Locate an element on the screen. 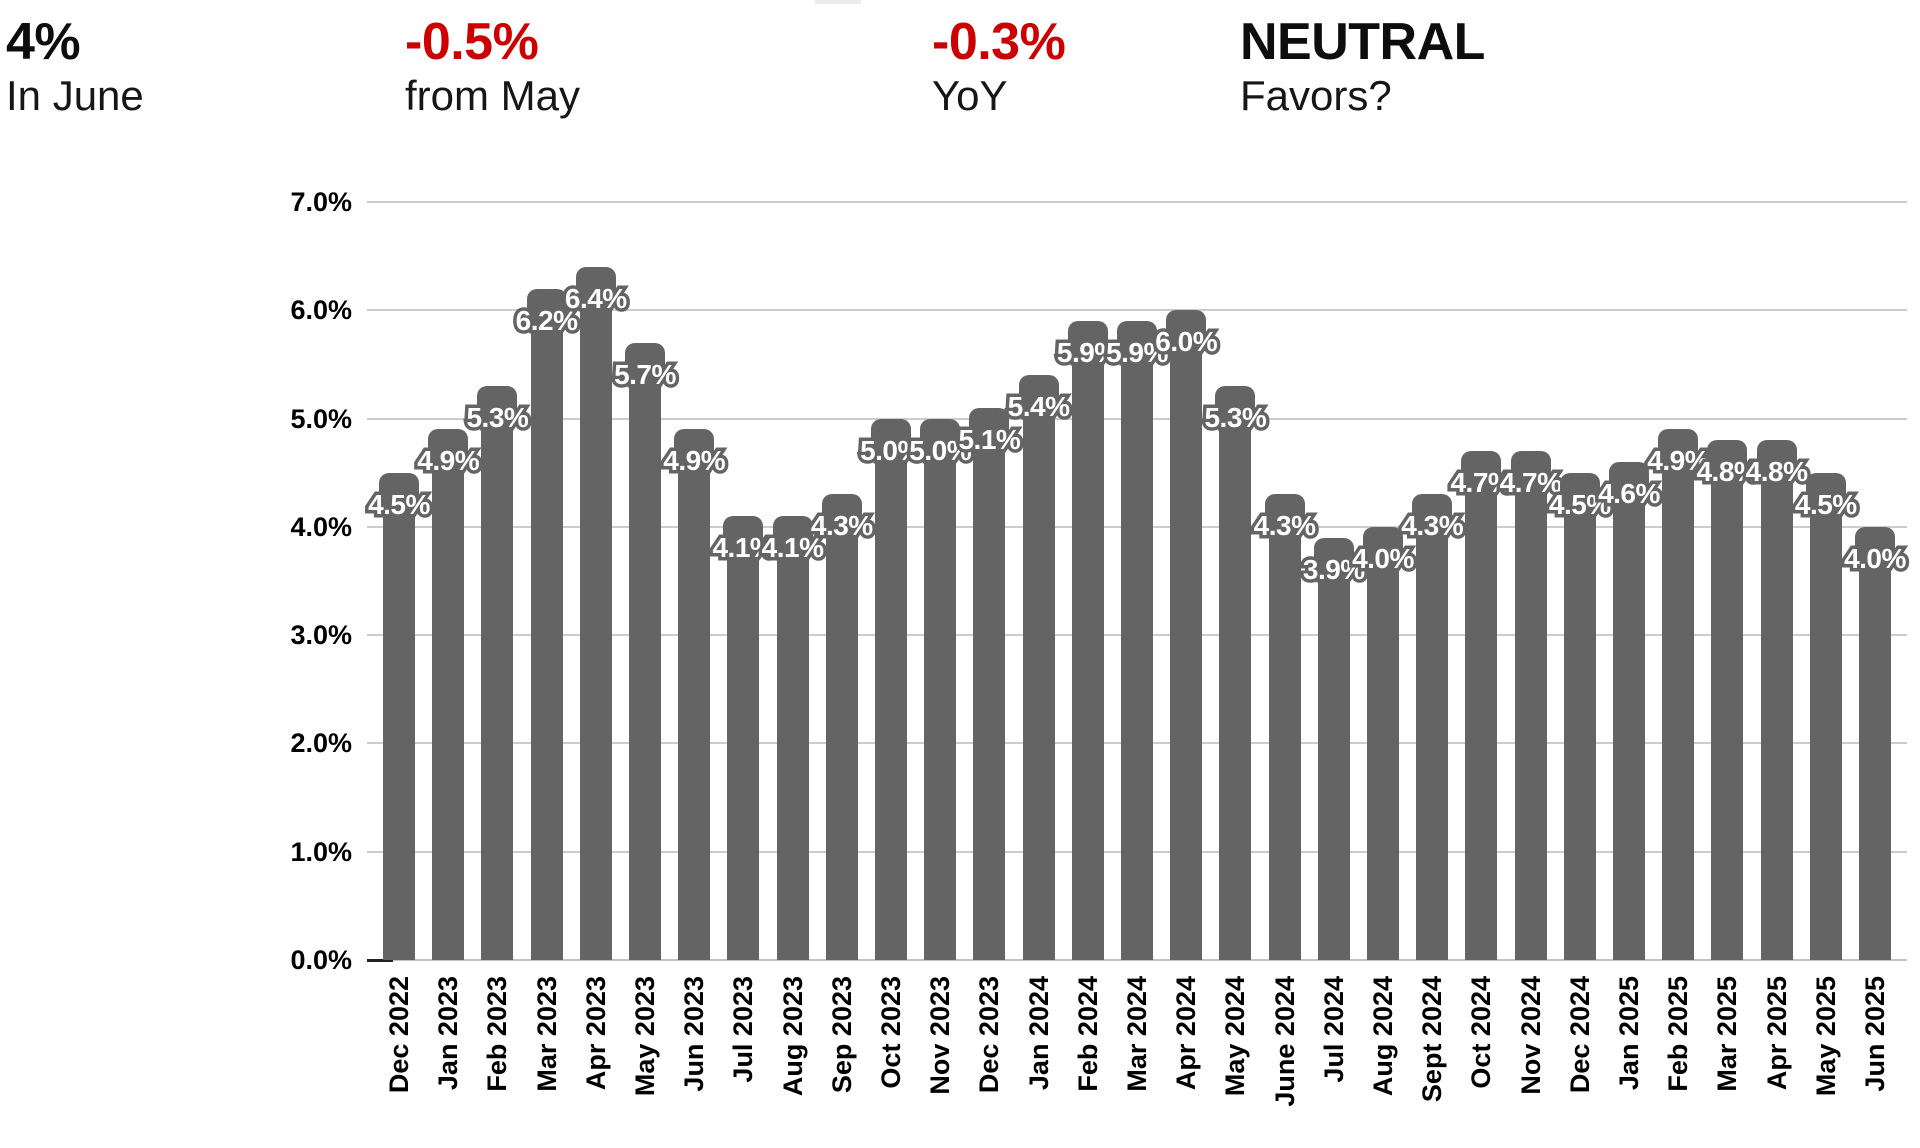  stat-current-rate: 4% In June is located at coordinates (75, 67).